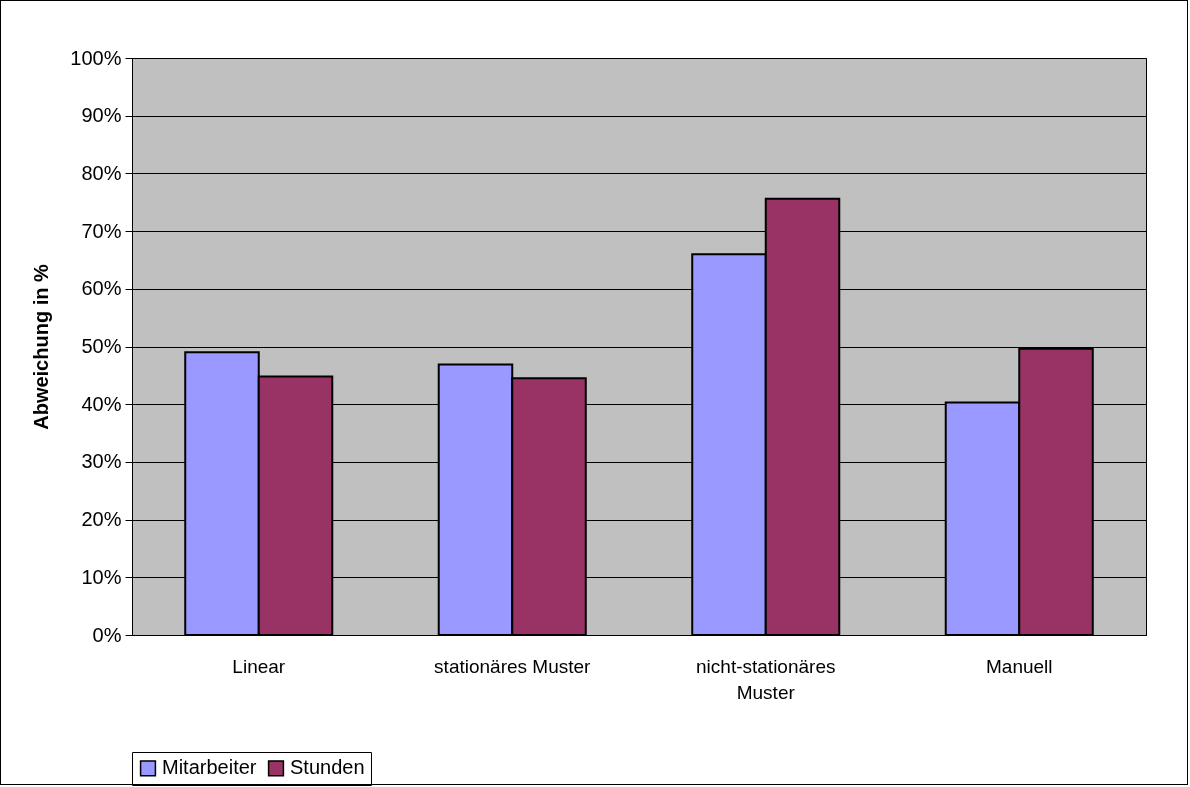 The image size is (1190, 787). I want to click on y-tick-label: 20%, so click(101, 519).